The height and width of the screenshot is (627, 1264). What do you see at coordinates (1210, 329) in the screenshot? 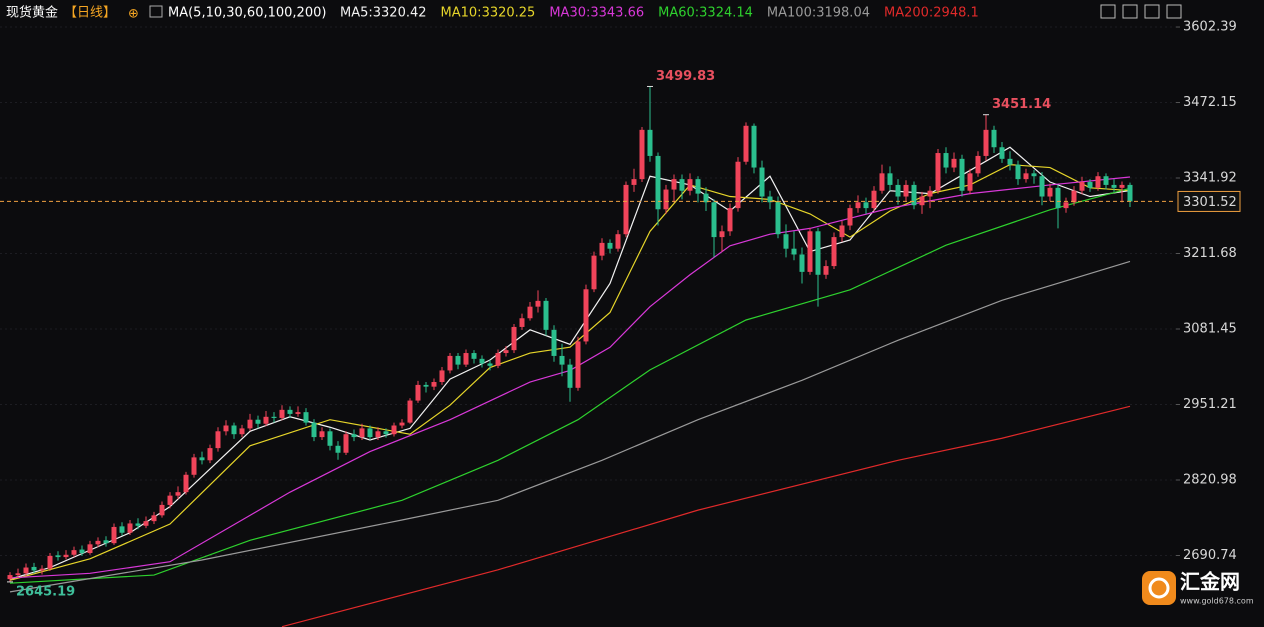
I see `y-tick-label: 3081.45` at bounding box center [1210, 329].